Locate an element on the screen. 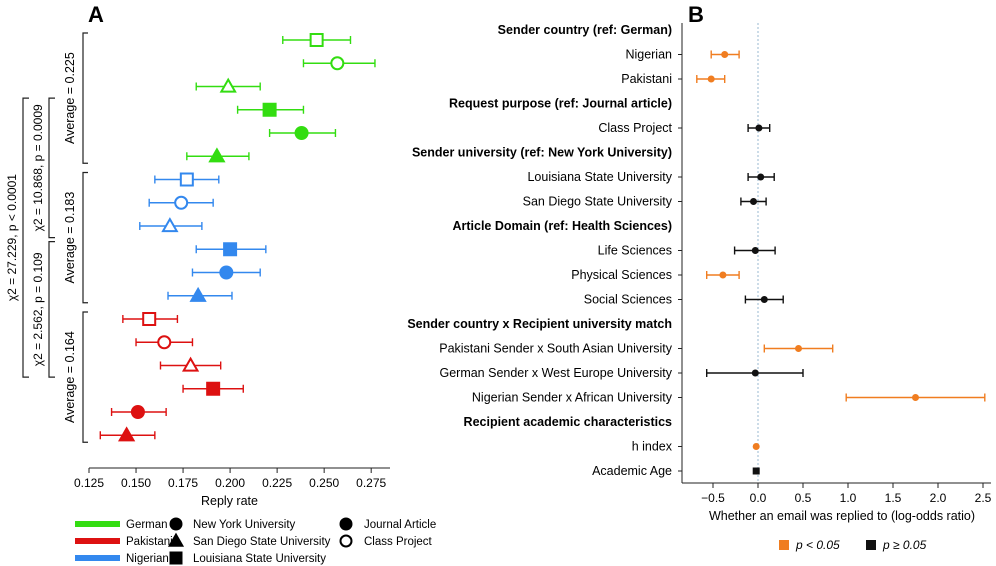 The width and height of the screenshot is (996, 566). chi-square-test: χ2 = 2.562, p = 0.109 is located at coordinates (43, 309).